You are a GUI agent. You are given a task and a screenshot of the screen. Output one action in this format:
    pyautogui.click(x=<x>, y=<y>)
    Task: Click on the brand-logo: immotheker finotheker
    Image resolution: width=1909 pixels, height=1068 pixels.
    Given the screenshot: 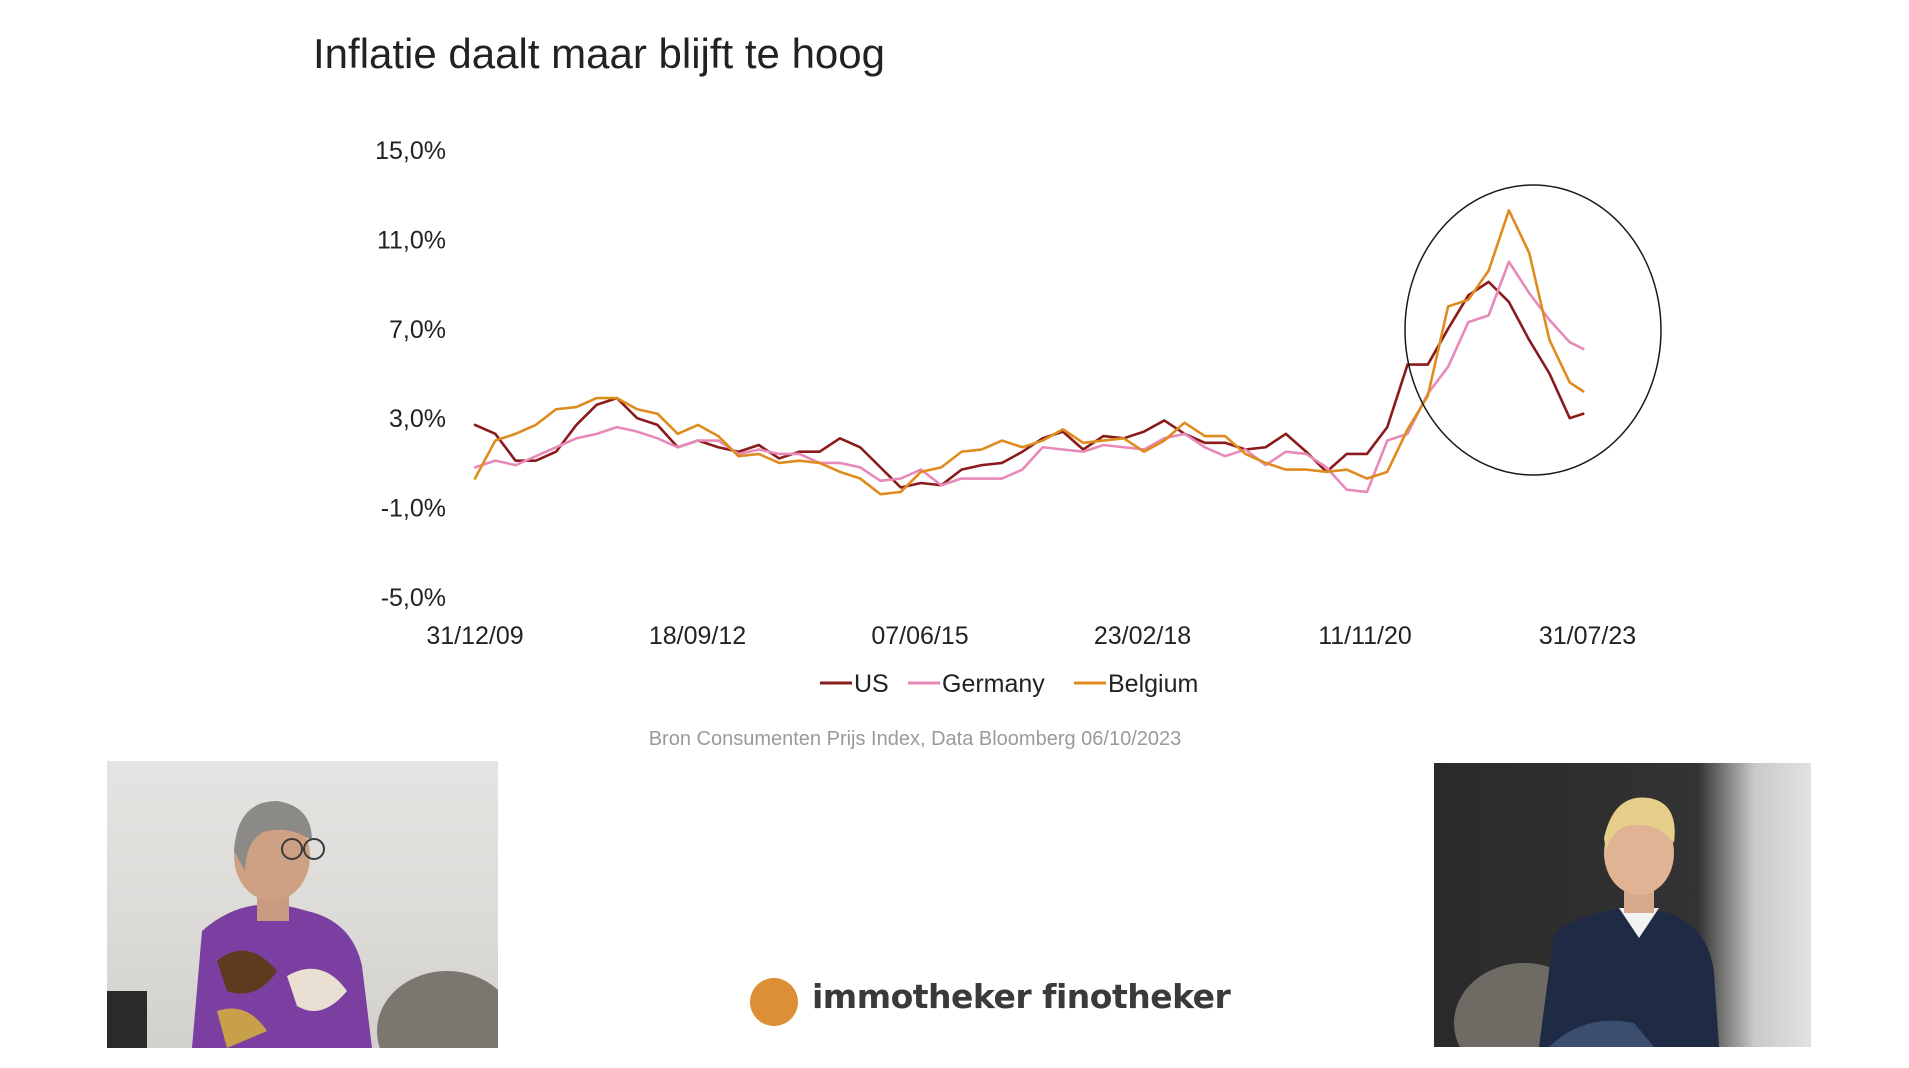 What is the action you would take?
    pyautogui.click(x=980, y=1001)
    